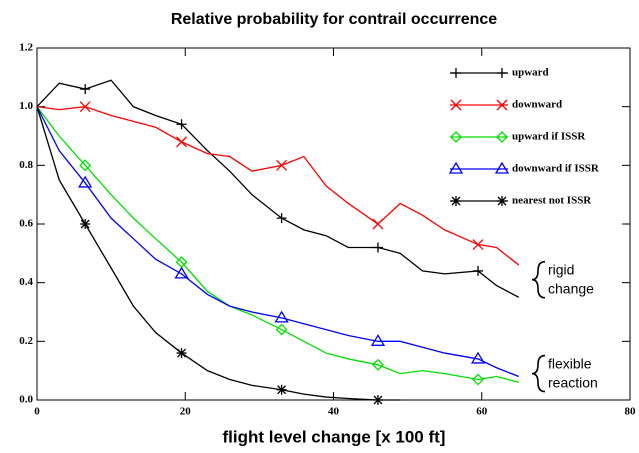 Image resolution: width=639 pixels, height=453 pixels. I want to click on annotation: flexible, so click(570, 363).